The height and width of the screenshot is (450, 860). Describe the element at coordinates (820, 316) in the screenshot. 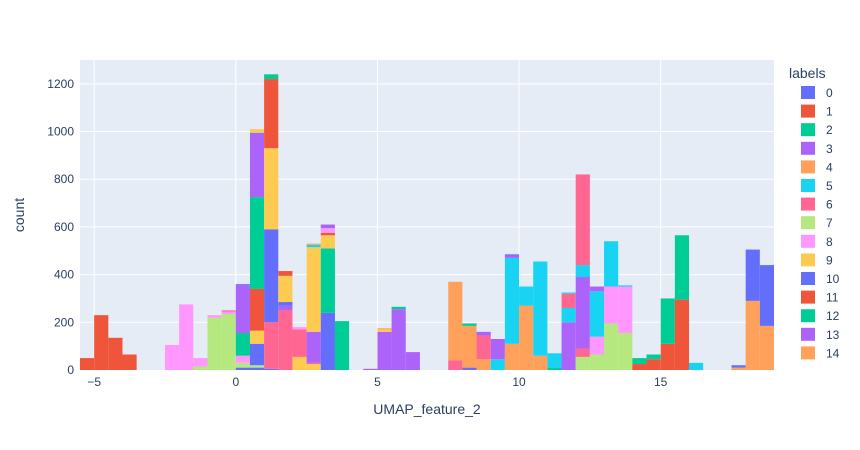

I see `legend-item-12: 12` at that location.